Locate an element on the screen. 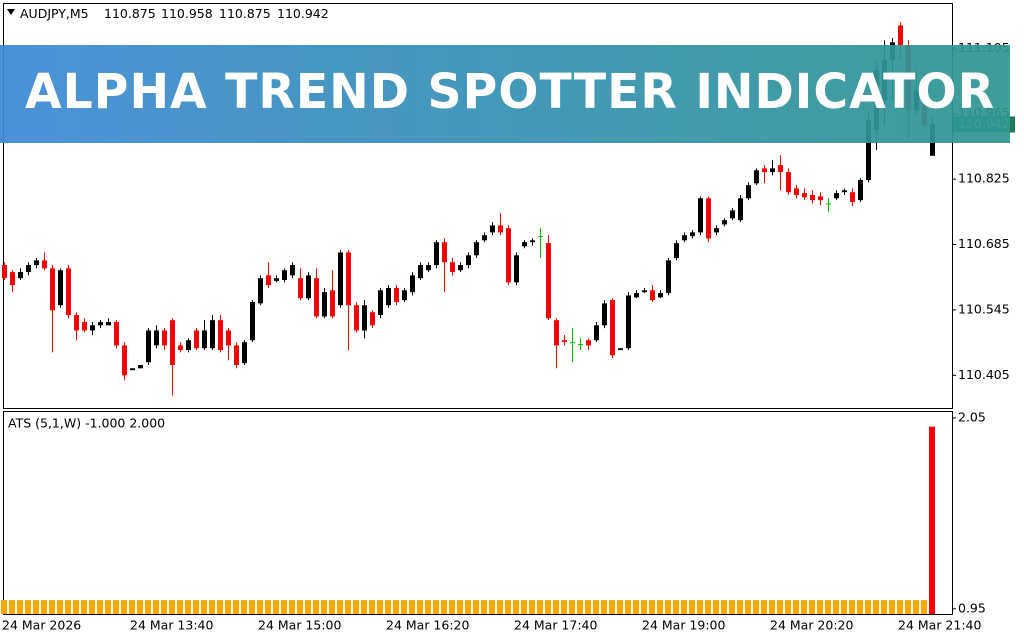 The image size is (1024, 640). x-tick-label: 24 Mar 17:40 is located at coordinates (556, 625).